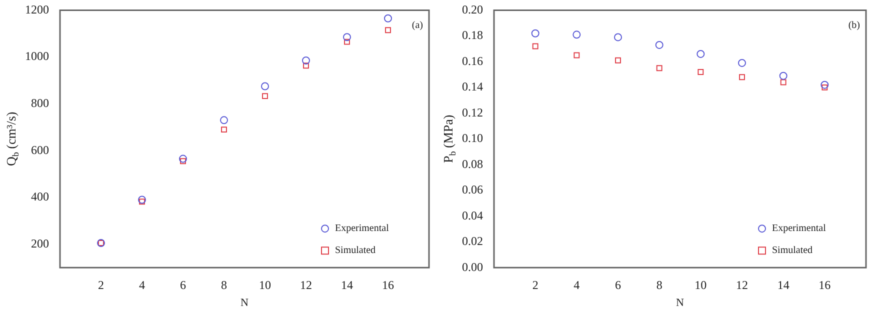 The height and width of the screenshot is (310, 875). Describe the element at coordinates (472, 35) in the screenshot. I see `y-tick-label: 0.18` at that location.